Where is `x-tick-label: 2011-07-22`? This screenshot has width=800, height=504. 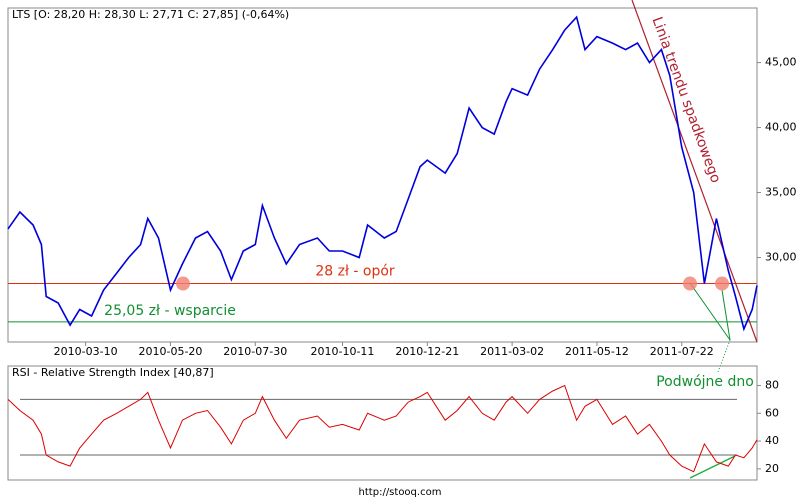 x-tick-label: 2011-07-22 is located at coordinates (682, 351).